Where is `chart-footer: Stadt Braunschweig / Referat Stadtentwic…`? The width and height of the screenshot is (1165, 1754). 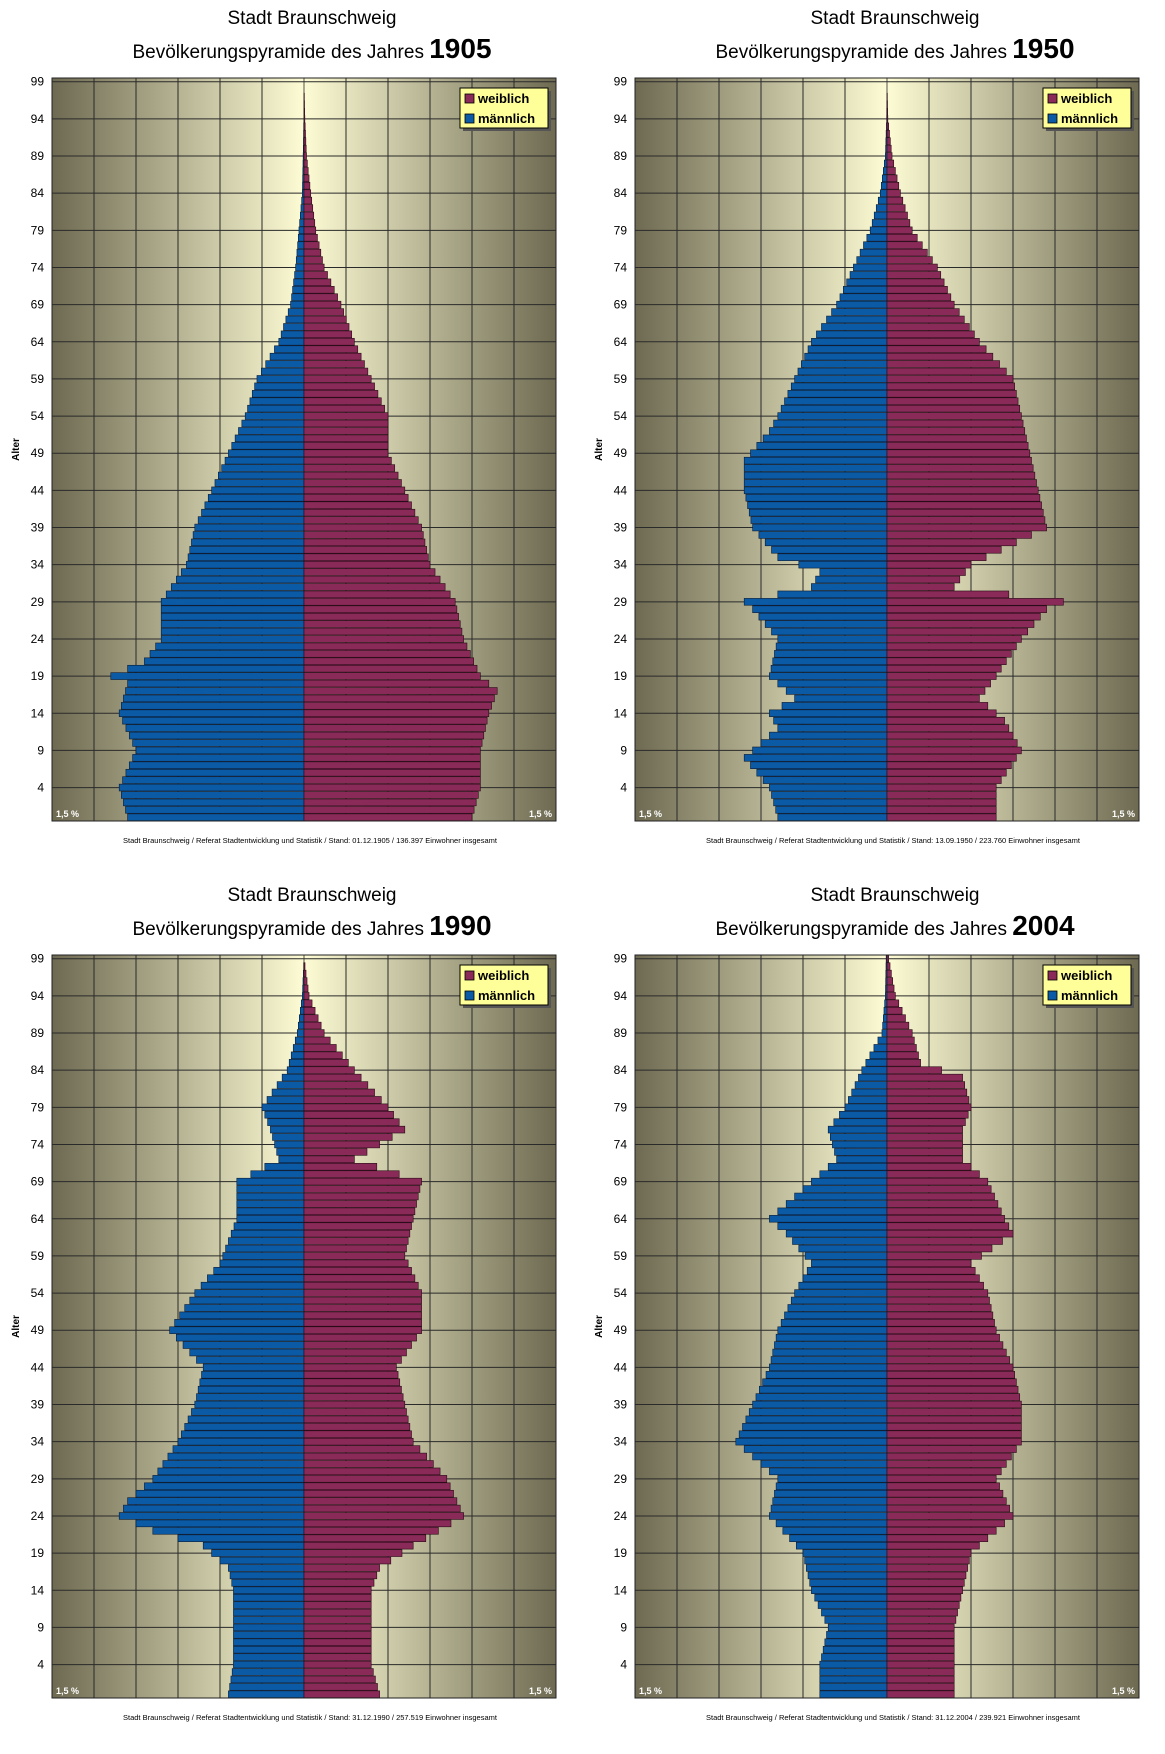 chart-footer: Stadt Braunschweig / Referat Stadtentwic… is located at coordinates (893, 840).